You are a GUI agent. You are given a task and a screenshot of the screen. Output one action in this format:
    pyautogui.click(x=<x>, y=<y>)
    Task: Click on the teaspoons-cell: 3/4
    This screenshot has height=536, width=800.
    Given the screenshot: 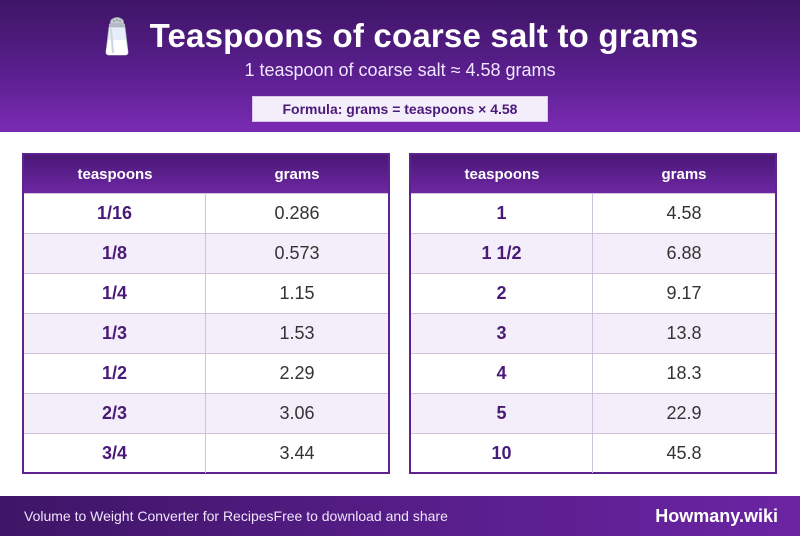 What is the action you would take?
    pyautogui.click(x=115, y=453)
    